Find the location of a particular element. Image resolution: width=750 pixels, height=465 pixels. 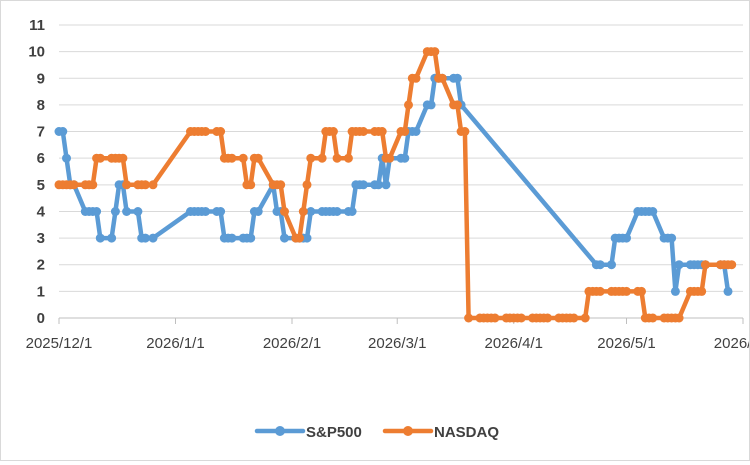

x-tick-label: 2026/5/1 is located at coordinates (626, 343).